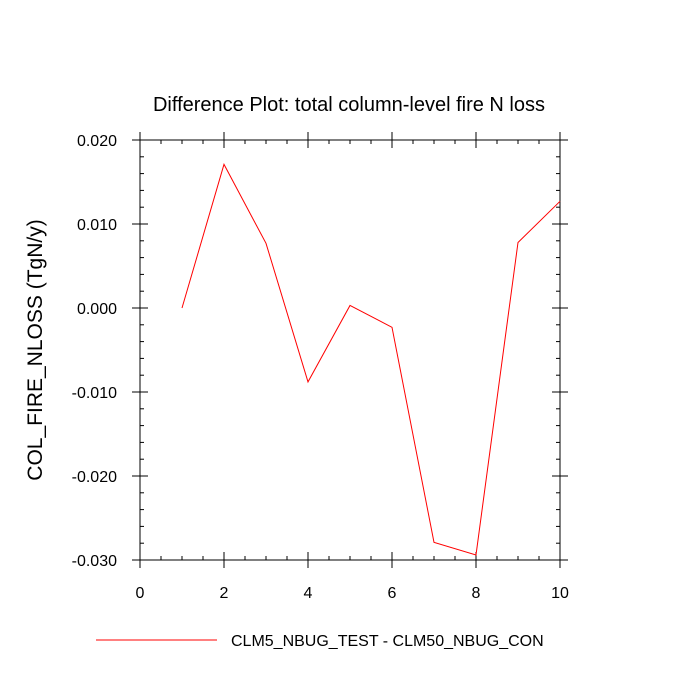 The image size is (700, 700). I want to click on legend-label: CLM5_NBUG_TEST - CLM50_NBUG_CON, so click(387, 641).